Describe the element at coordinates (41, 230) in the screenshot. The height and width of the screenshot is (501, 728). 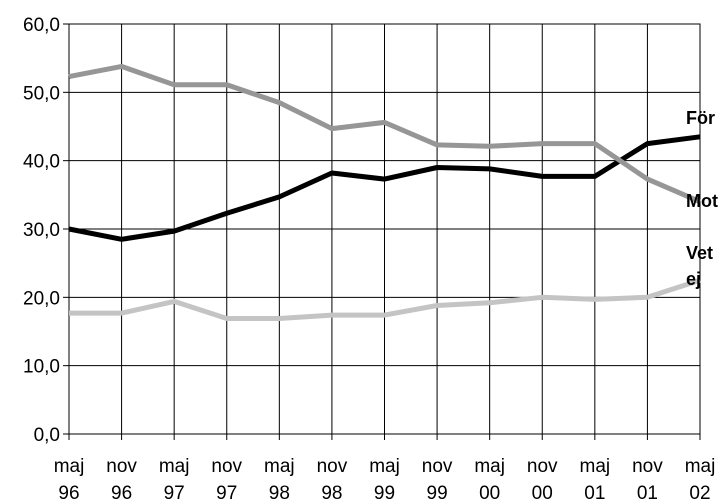
I see `y-tick-label: 30,0` at that location.